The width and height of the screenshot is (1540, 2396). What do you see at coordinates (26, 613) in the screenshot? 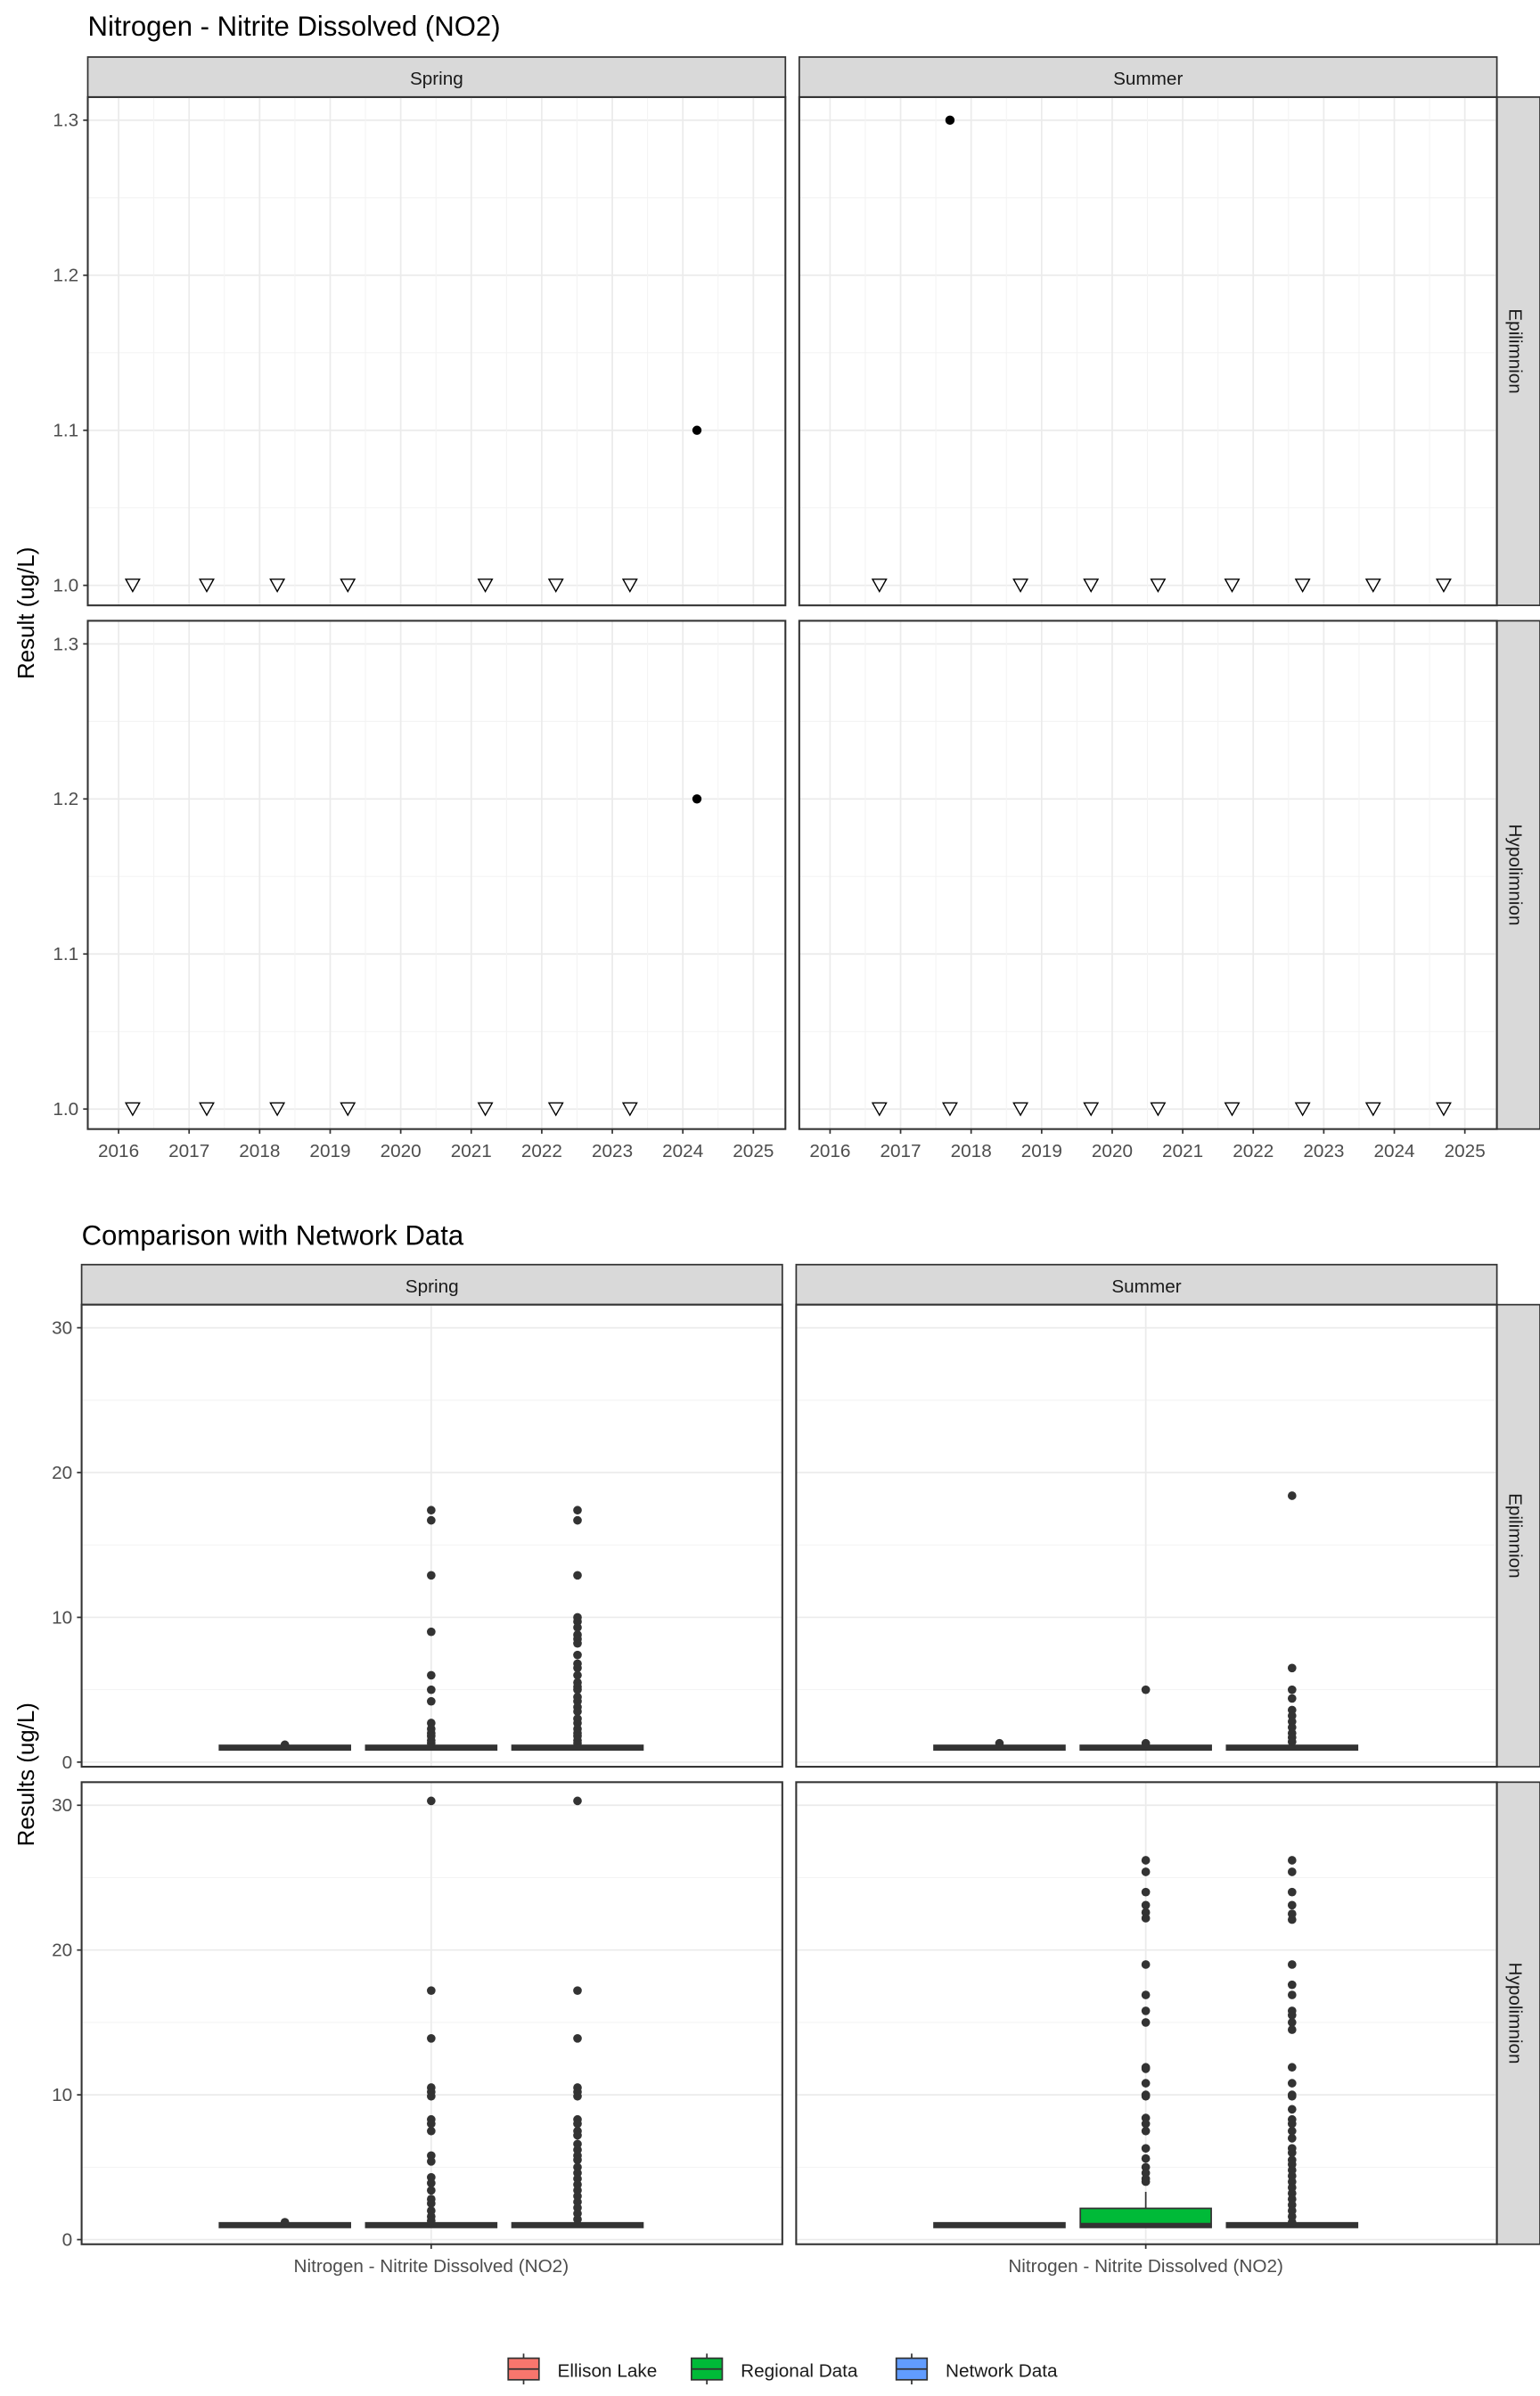
I see `y-axis-label-1: Result (ug/L)` at bounding box center [26, 613].